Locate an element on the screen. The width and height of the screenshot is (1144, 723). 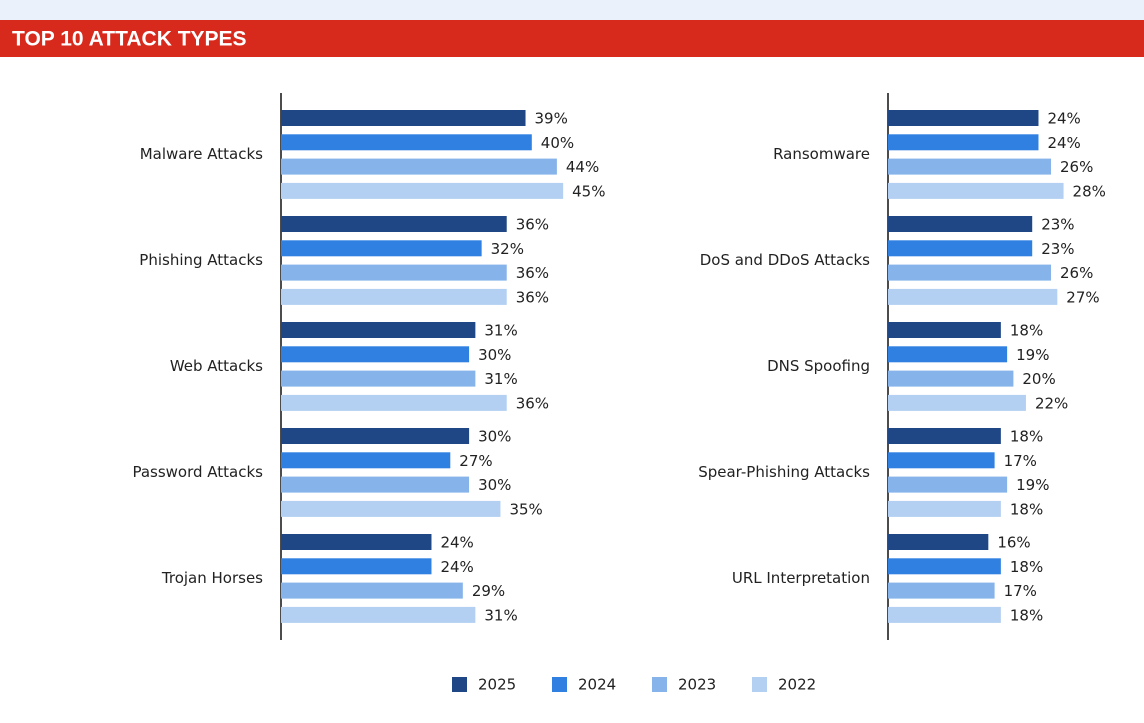
value-label: 40% is located at coordinates (557, 143).